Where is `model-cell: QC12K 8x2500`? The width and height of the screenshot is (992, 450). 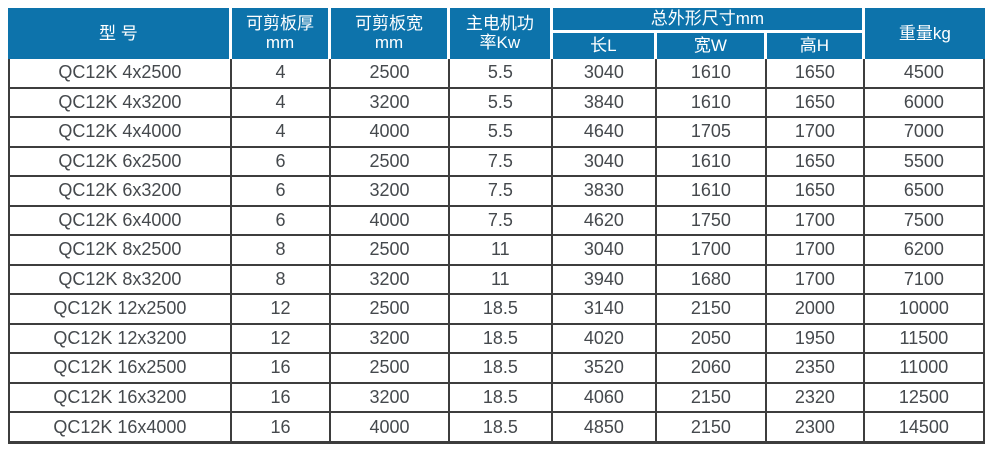
model-cell: QC12K 8x2500 is located at coordinates (120, 251).